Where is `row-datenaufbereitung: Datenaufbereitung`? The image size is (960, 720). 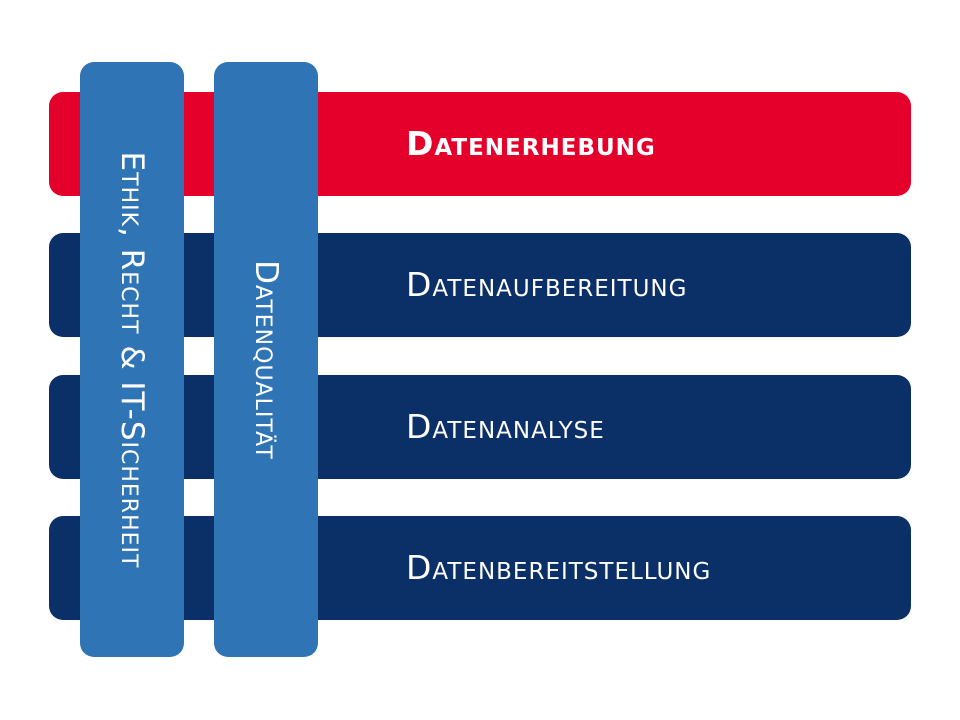 row-datenaufbereitung: Datenaufbereitung is located at coordinates (480, 285).